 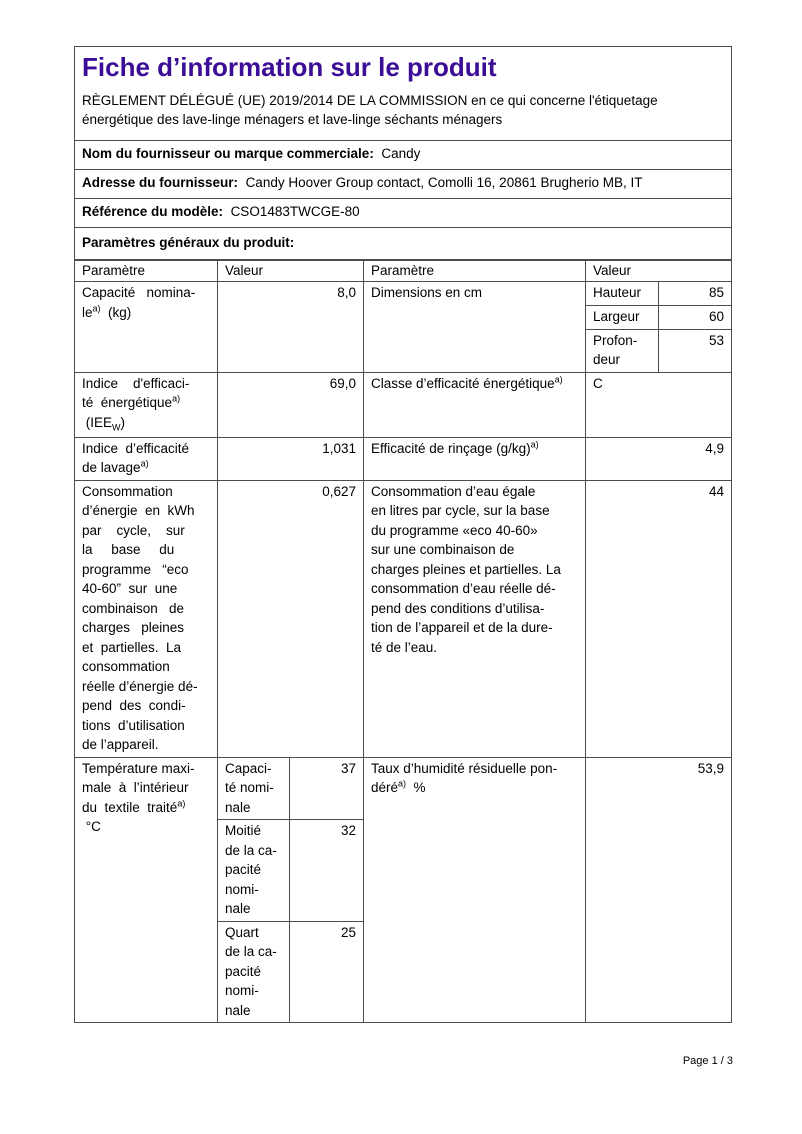 What do you see at coordinates (139, 302) in the screenshot?
I see `cell-nominal-capacity-label: Capacité nomina-lea) (kg)` at bounding box center [139, 302].